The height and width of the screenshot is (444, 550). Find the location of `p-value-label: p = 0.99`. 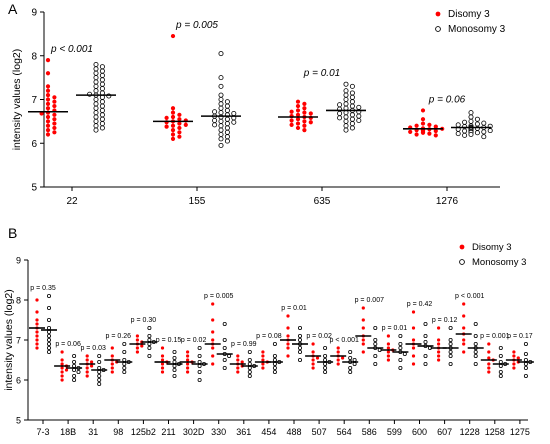

p-value-label: p = 0.99 is located at coordinates (244, 344).